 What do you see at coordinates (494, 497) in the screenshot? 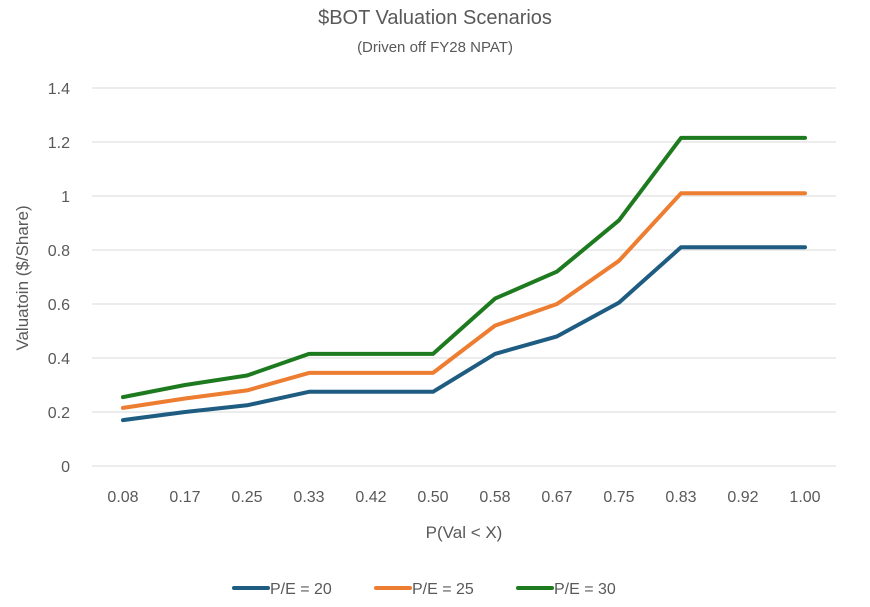
I see `x-tick-label: 0.58` at bounding box center [494, 497].